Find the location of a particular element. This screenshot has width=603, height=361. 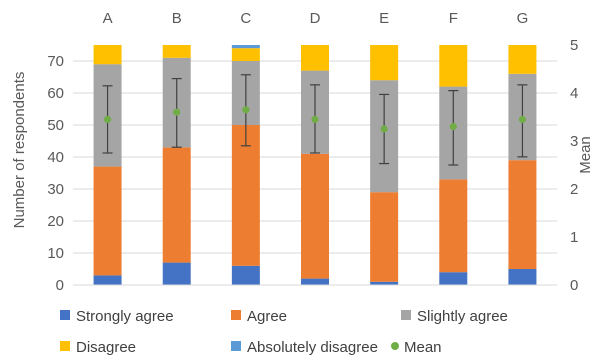

category-label: B is located at coordinates (177, 18).